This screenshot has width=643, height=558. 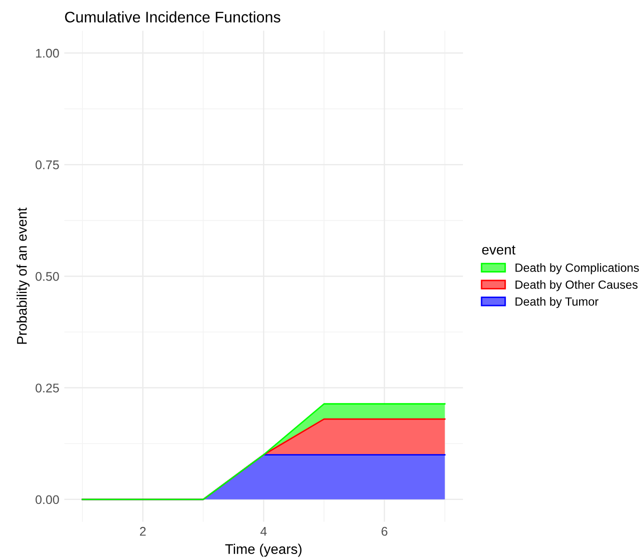 What do you see at coordinates (385, 531) in the screenshot?
I see `x-tick-label: 6` at bounding box center [385, 531].